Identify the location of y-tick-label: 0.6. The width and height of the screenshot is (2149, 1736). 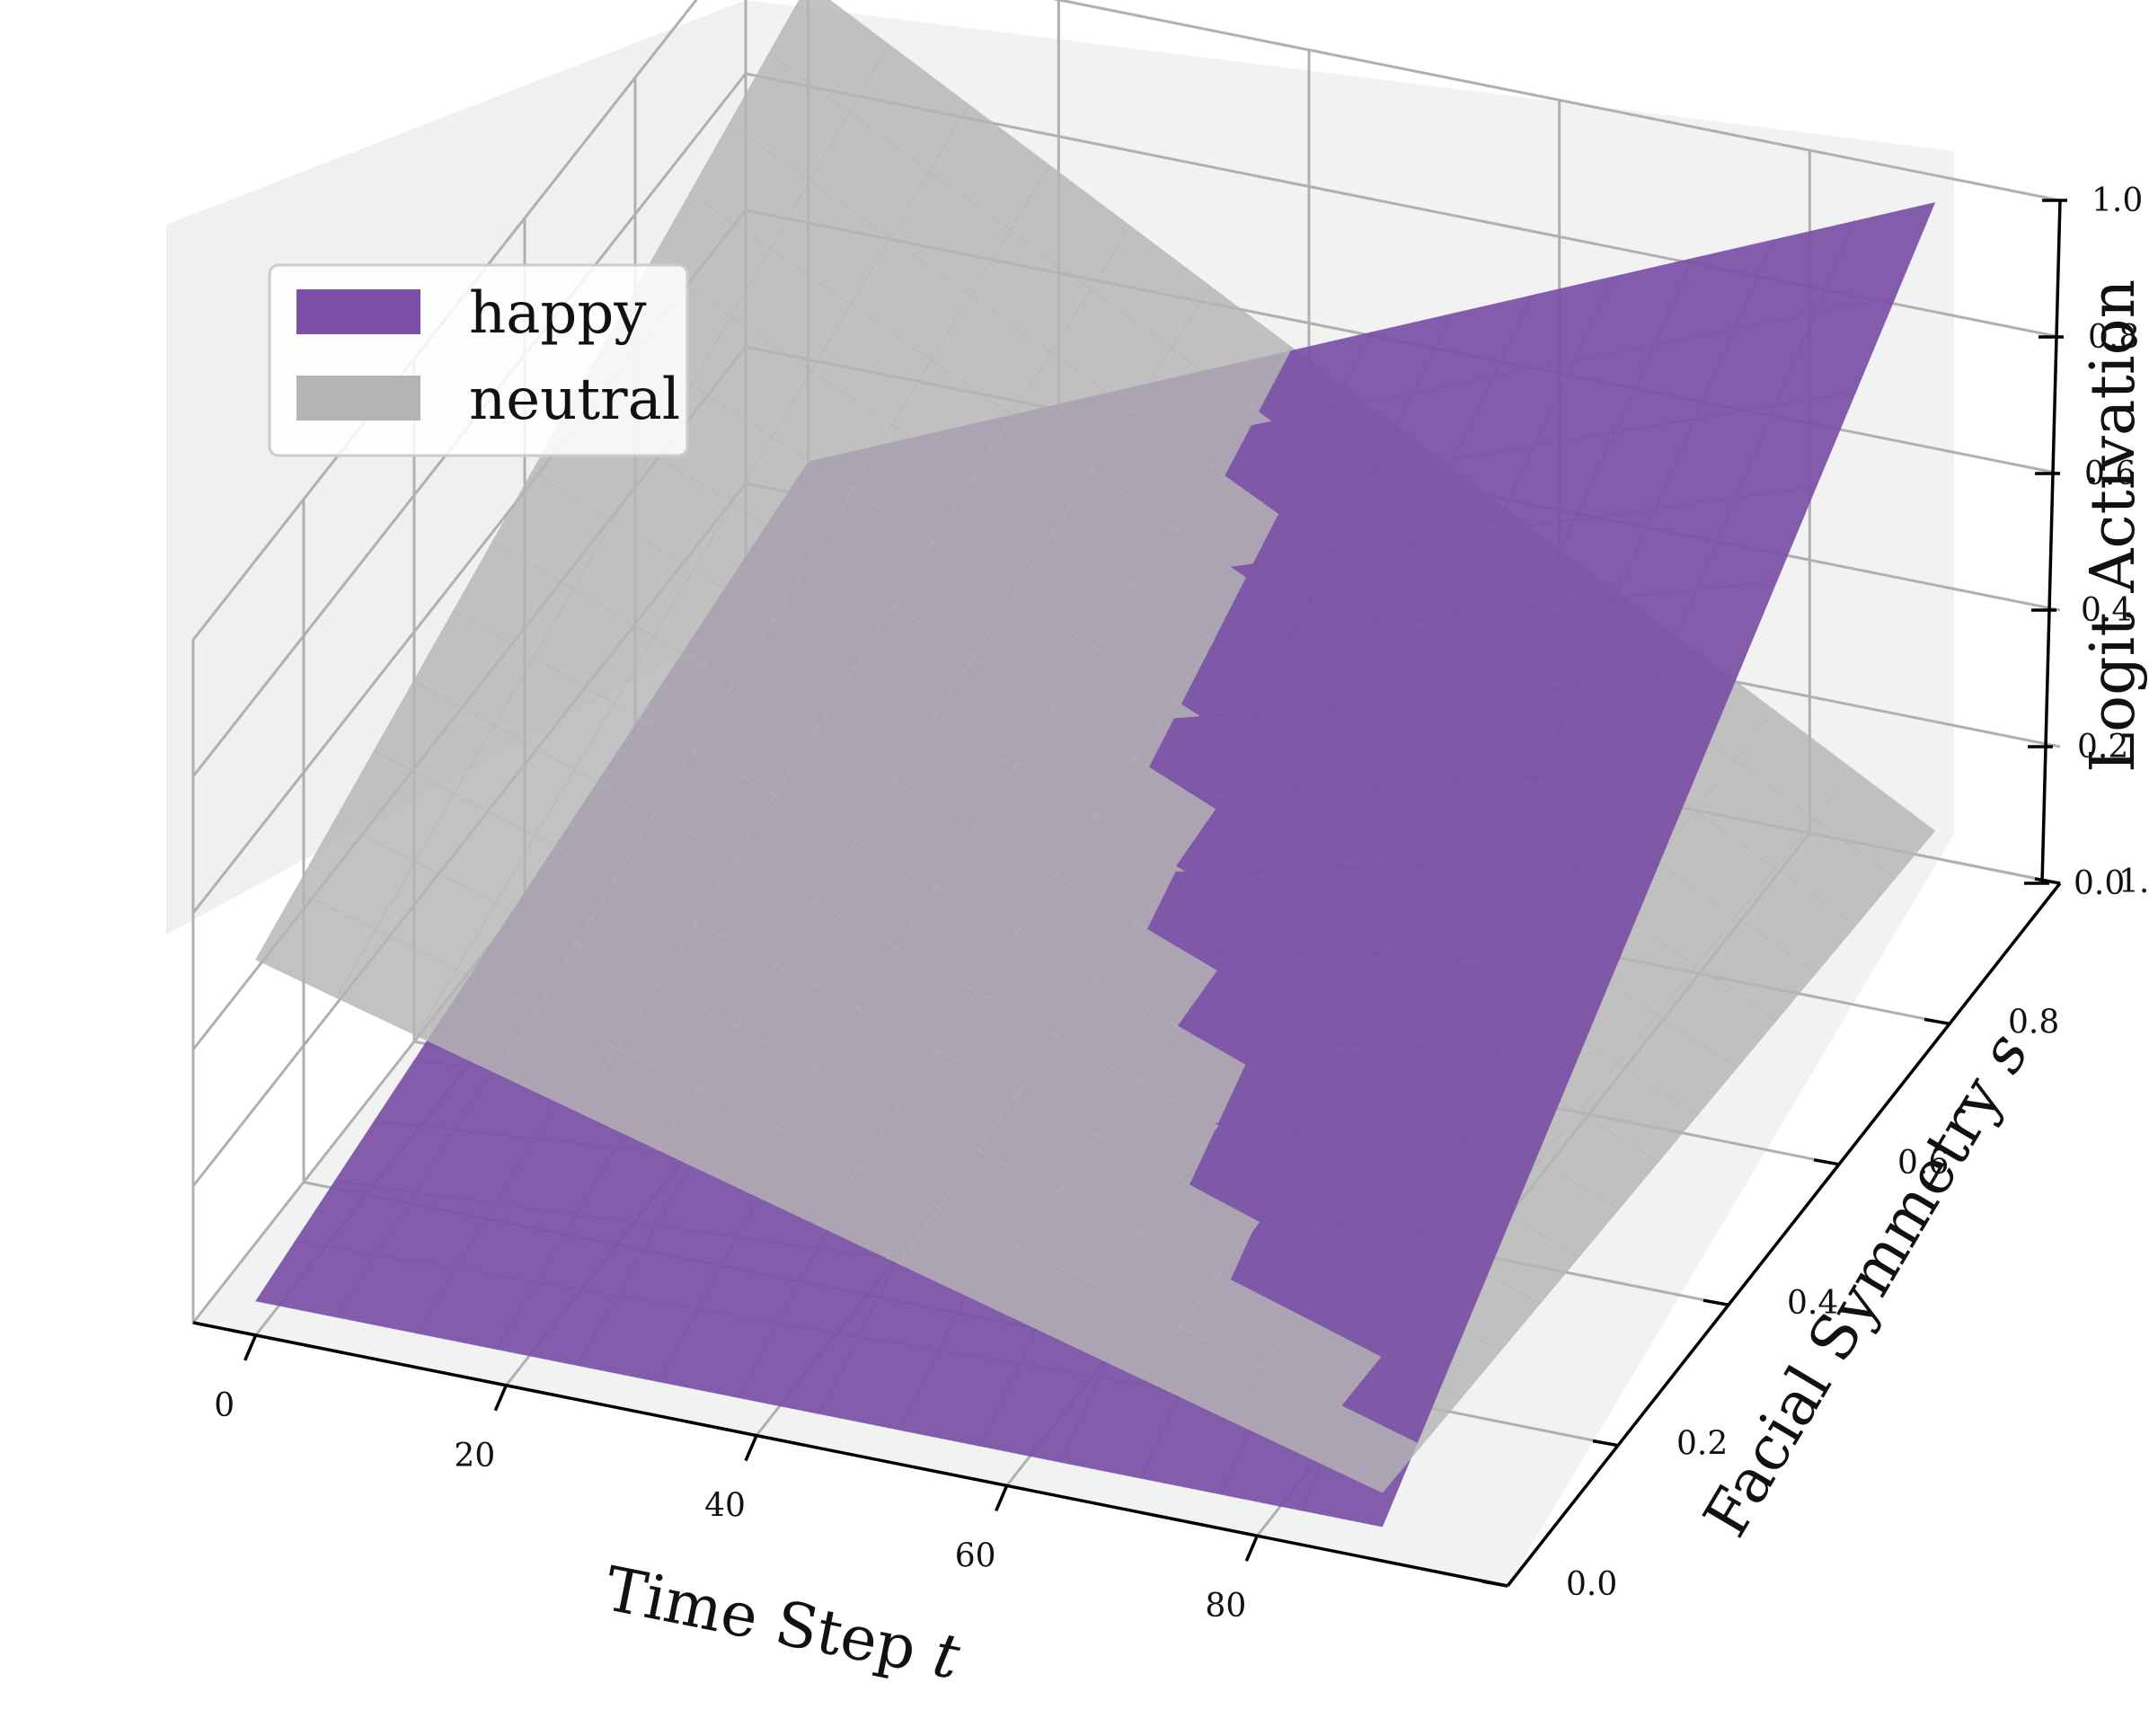
(1923, 1163).